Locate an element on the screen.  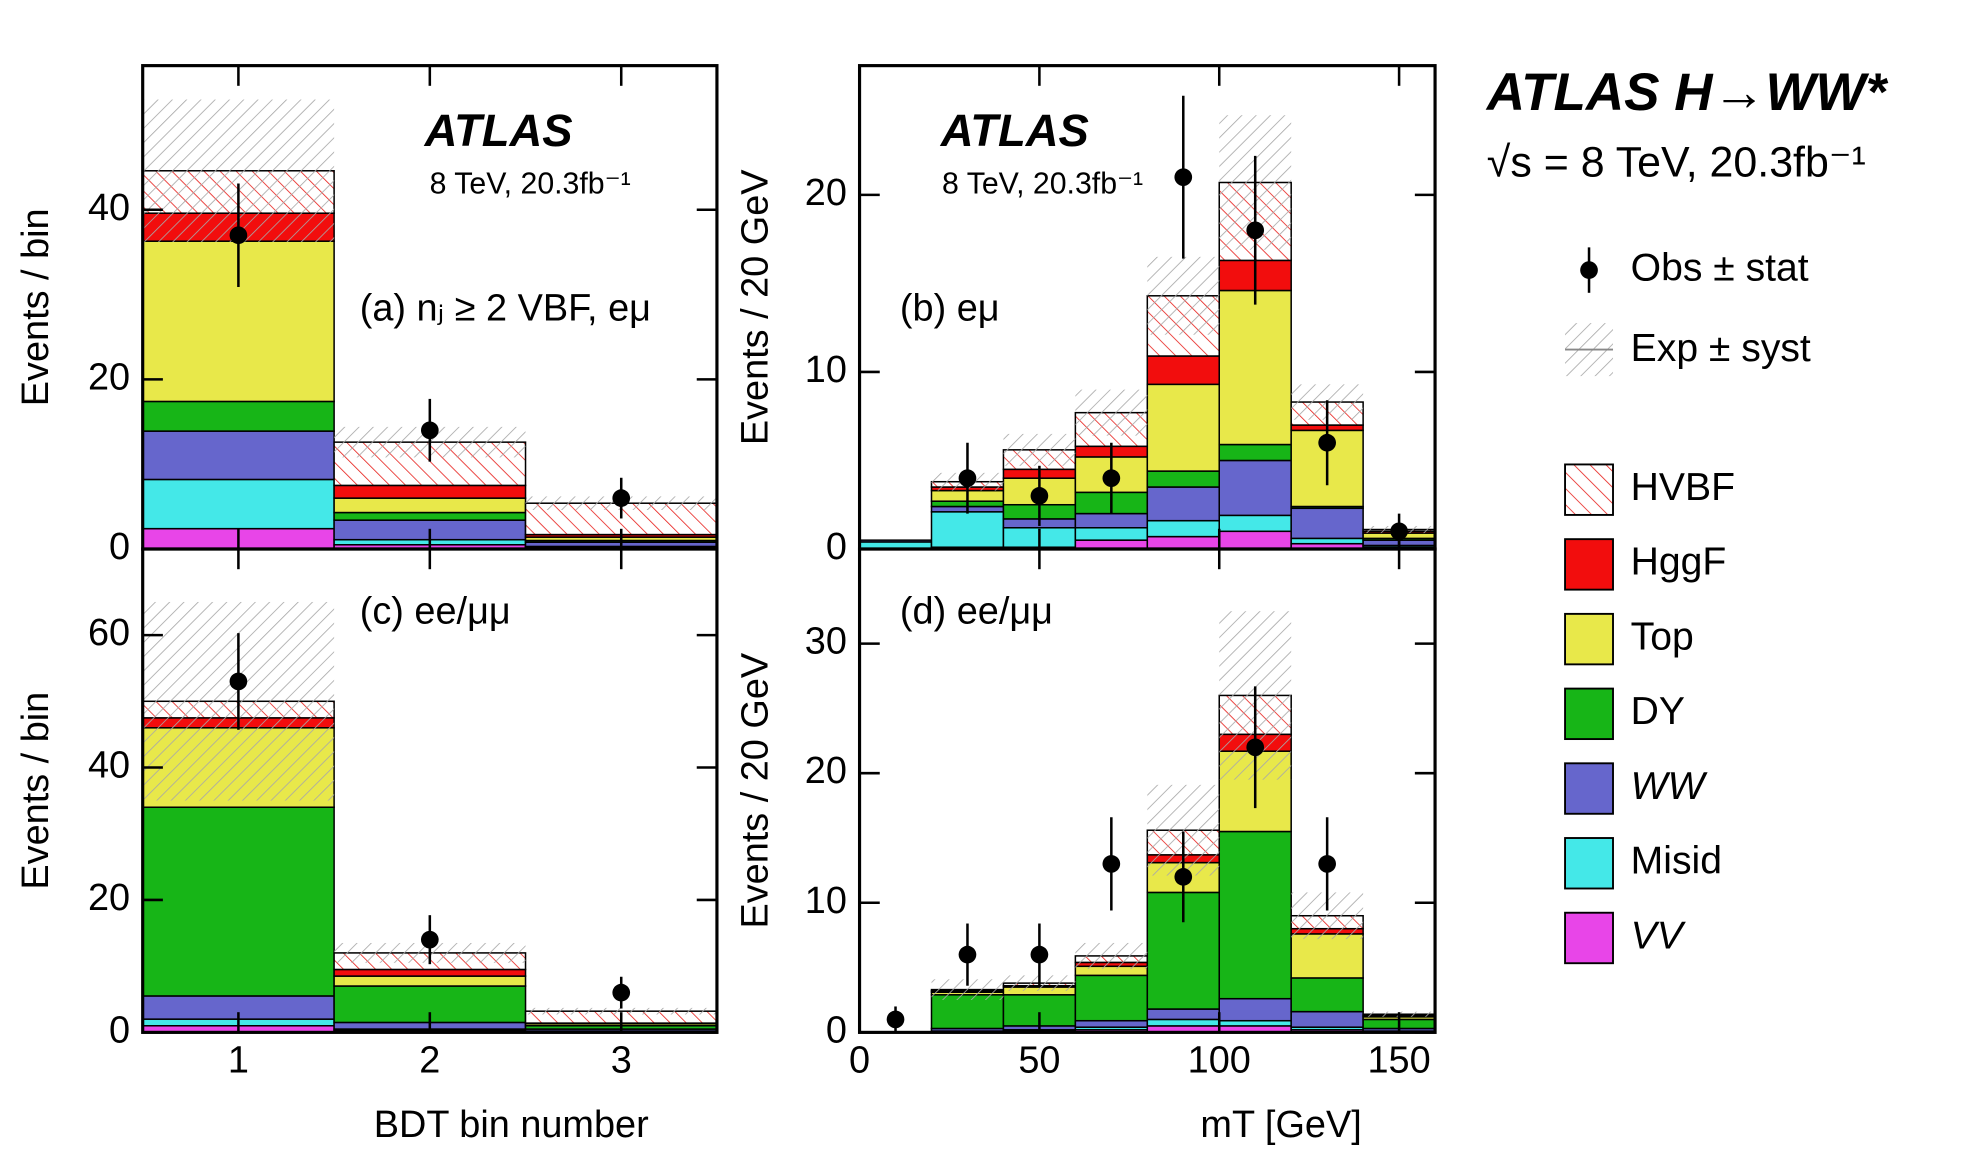
x-tick-label: 50 is located at coordinates (1039, 1061).